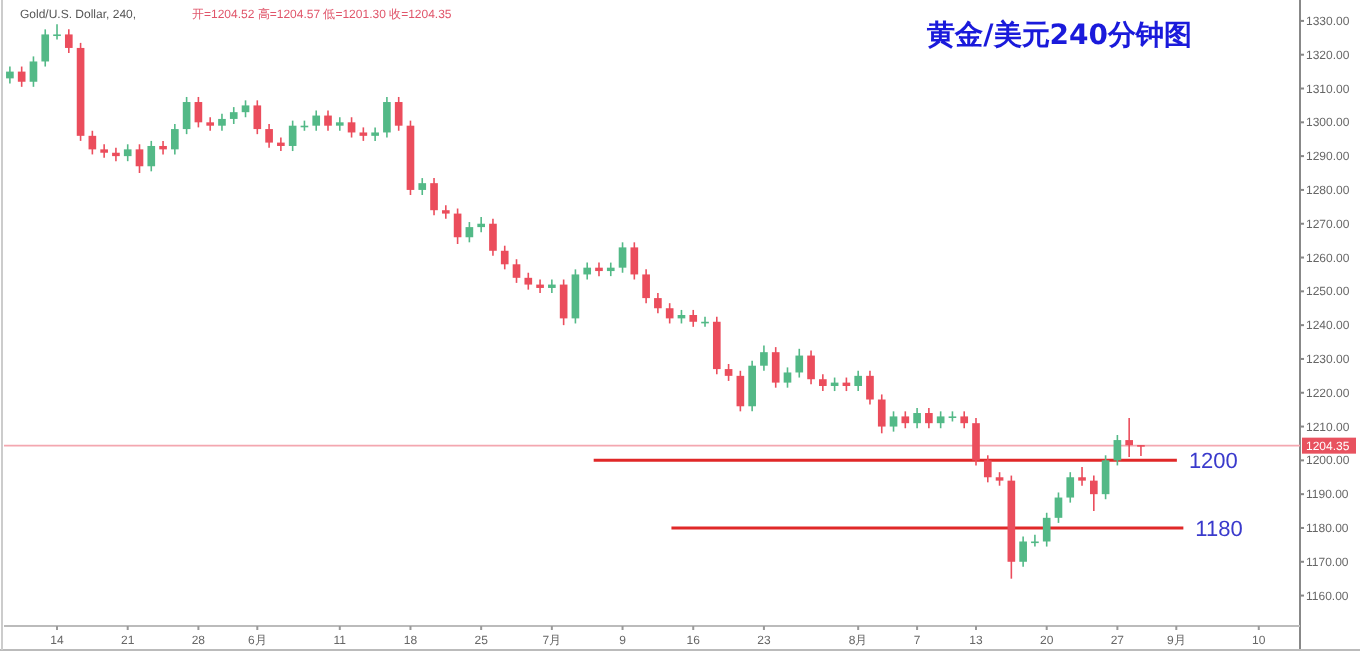 This screenshot has height=660, width=1360. I want to click on text: 黄金/美元240分钟图, so click(1058, 35).